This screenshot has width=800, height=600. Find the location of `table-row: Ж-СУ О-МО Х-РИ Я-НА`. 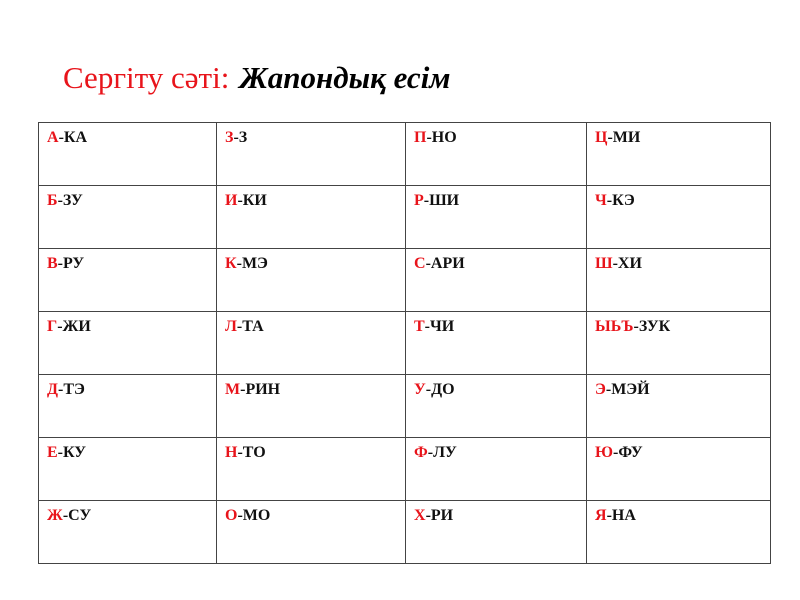

table-row: Ж-СУ О-МО Х-РИ Я-НА is located at coordinates (404, 532).